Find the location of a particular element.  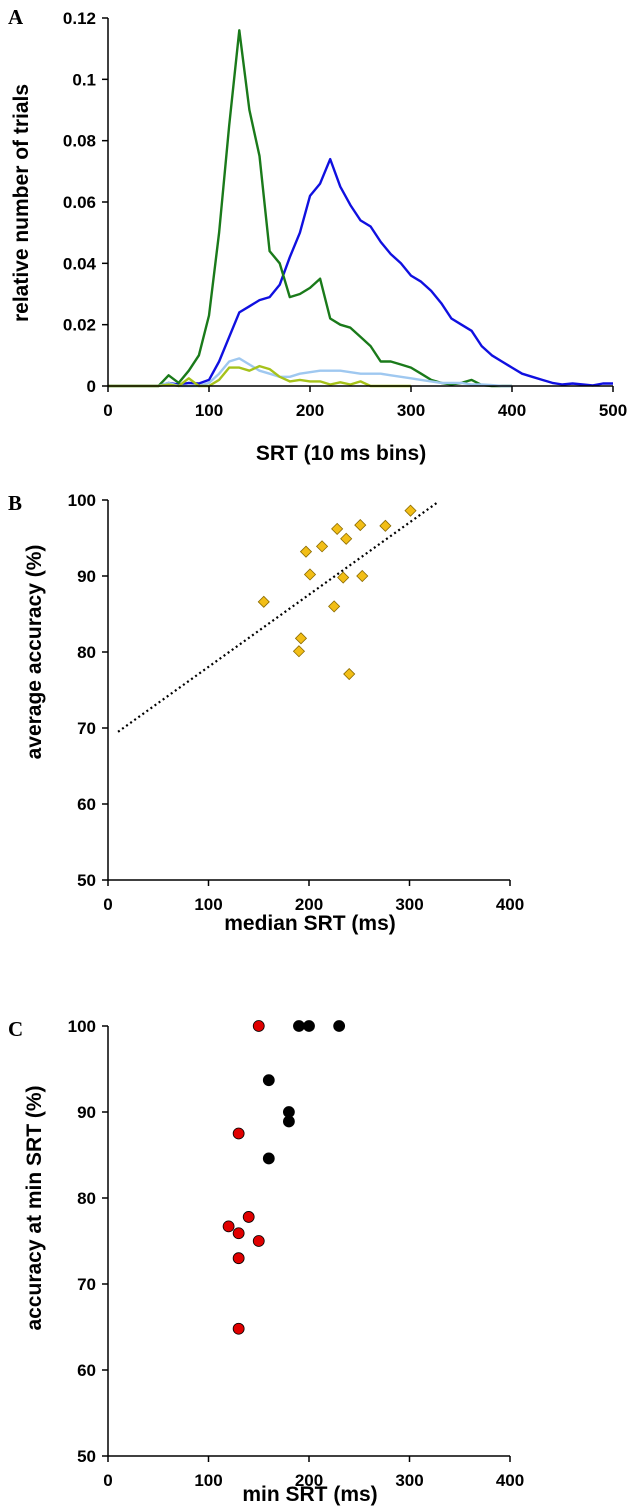

panel-c-points is located at coordinates (284, 1177).